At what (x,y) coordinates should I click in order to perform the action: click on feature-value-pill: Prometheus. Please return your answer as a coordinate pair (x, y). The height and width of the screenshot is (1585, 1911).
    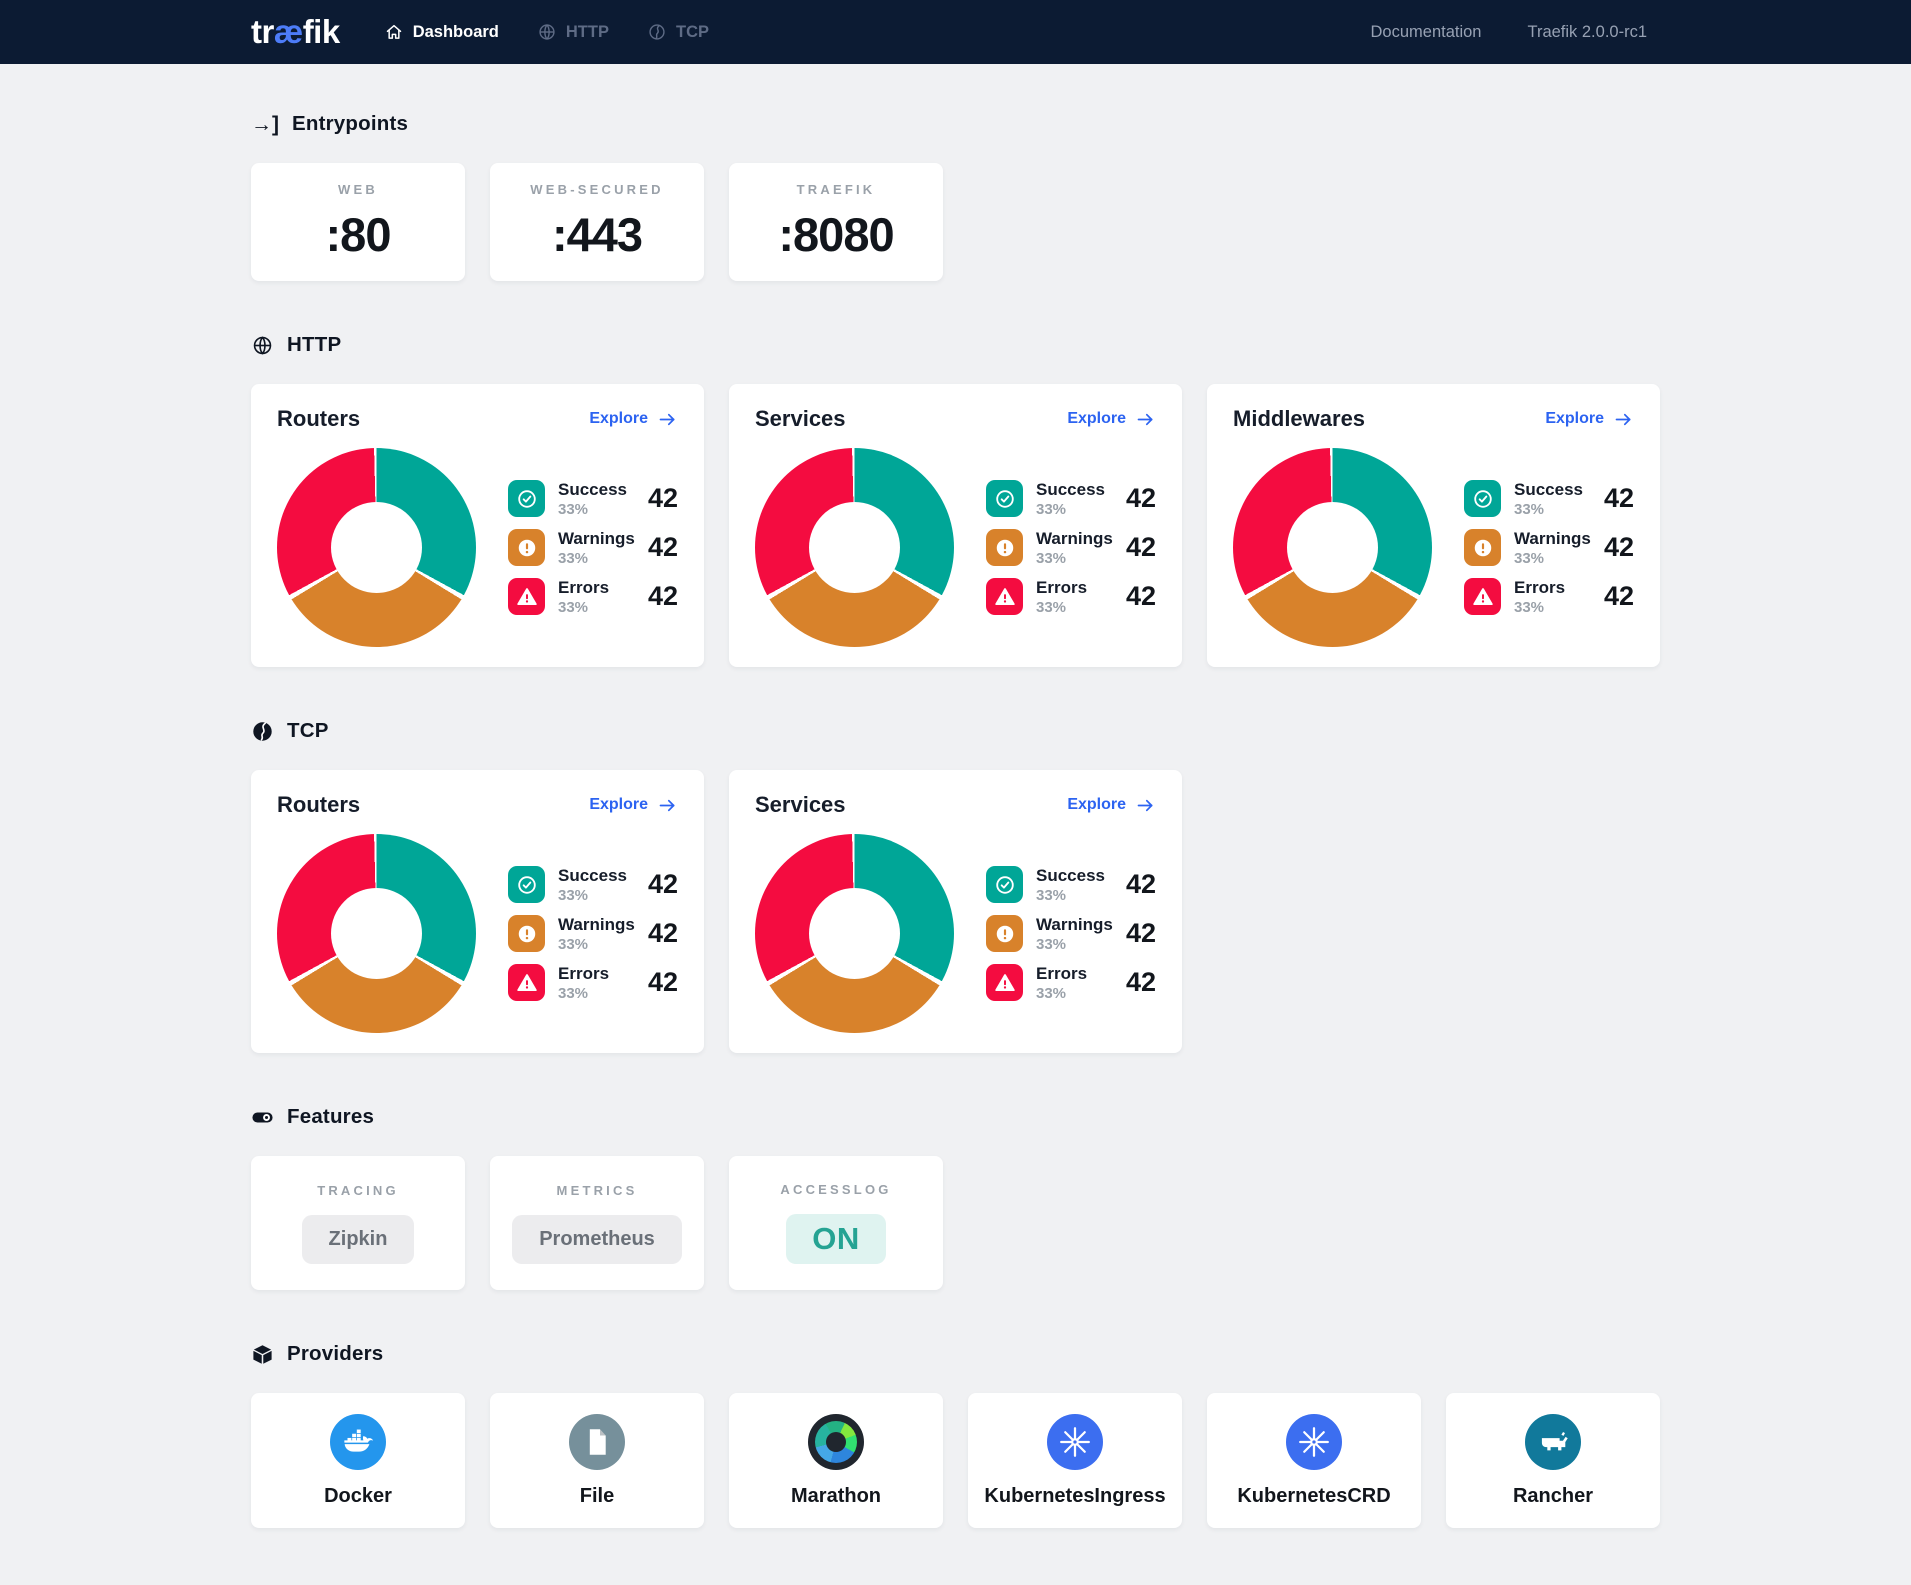
    Looking at the image, I should click on (597, 1239).